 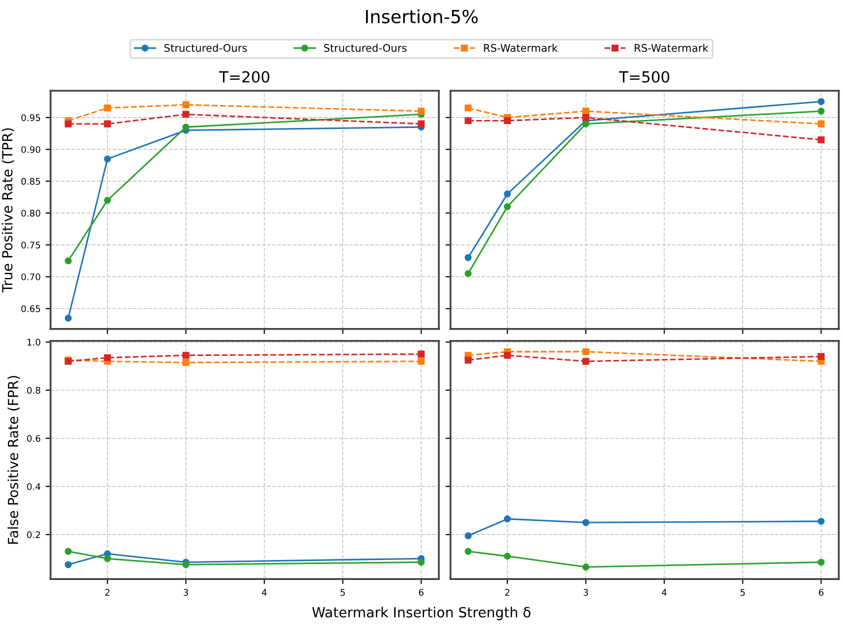 What do you see at coordinates (33, 438) in the screenshot?
I see `y-tick-label: 0.6` at bounding box center [33, 438].